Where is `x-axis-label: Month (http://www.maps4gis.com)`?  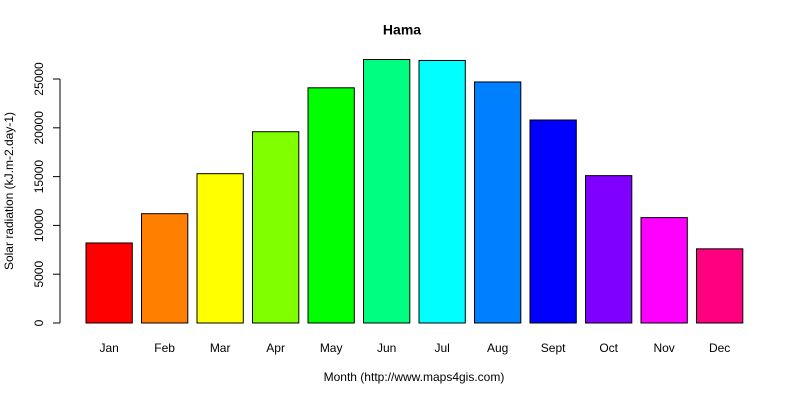 x-axis-label: Month (http://www.maps4gis.com) is located at coordinates (414, 377).